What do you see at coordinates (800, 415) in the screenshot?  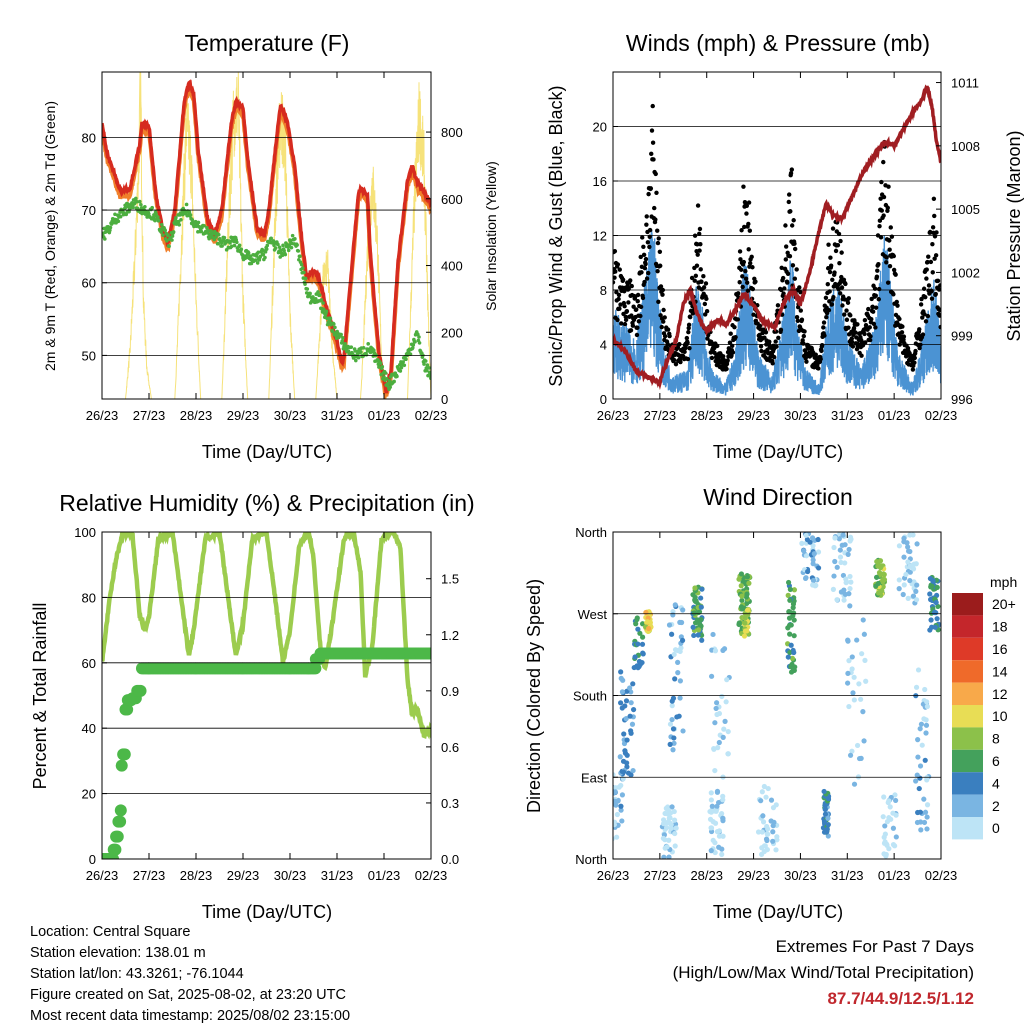 I see `x-tick-label: 30/23` at bounding box center [800, 415].